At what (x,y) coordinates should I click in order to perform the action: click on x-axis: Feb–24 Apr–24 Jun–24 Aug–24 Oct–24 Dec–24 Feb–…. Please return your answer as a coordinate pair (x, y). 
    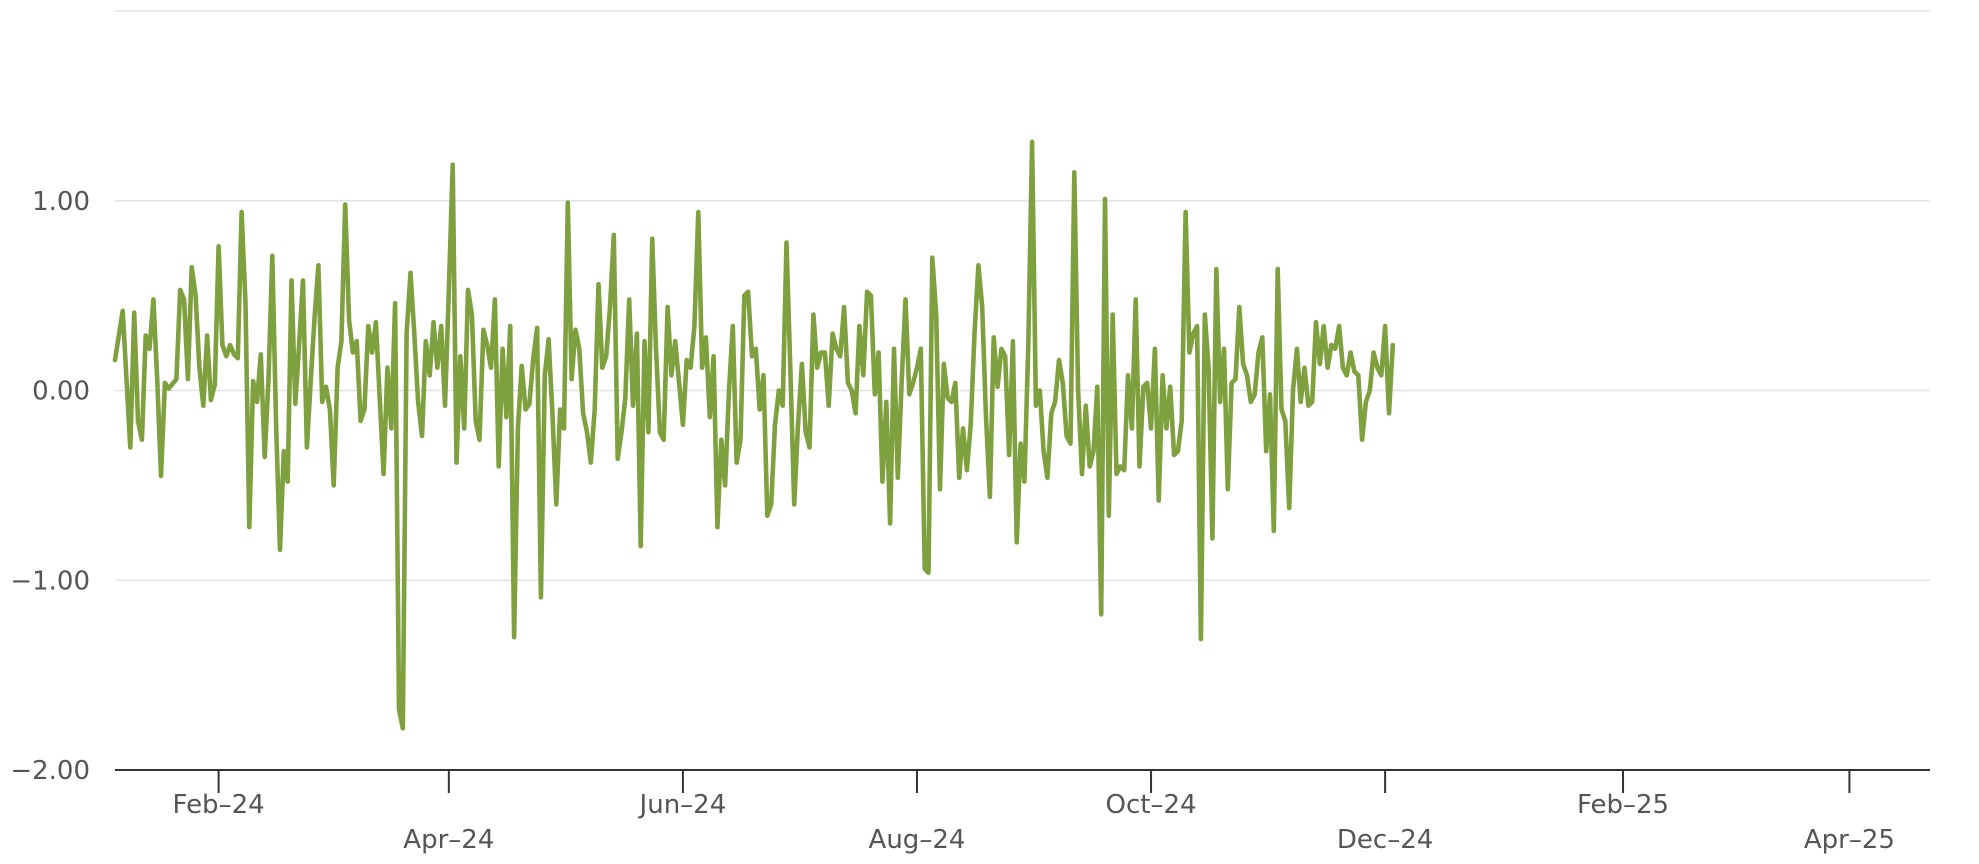
    Looking at the image, I should click on (1022, 812).